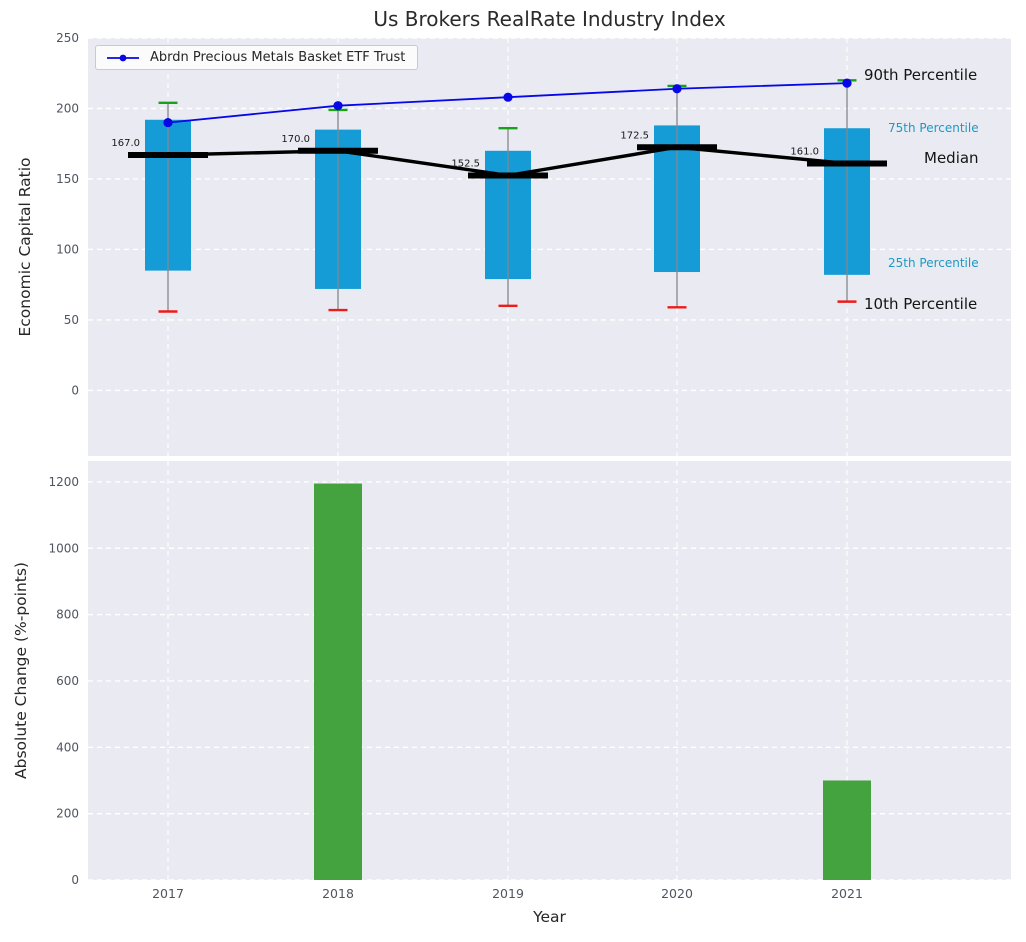  What do you see at coordinates (278, 57) in the screenshot?
I see `legend-label: Abrdn Precious Metals Basket ETF Trust` at bounding box center [278, 57].